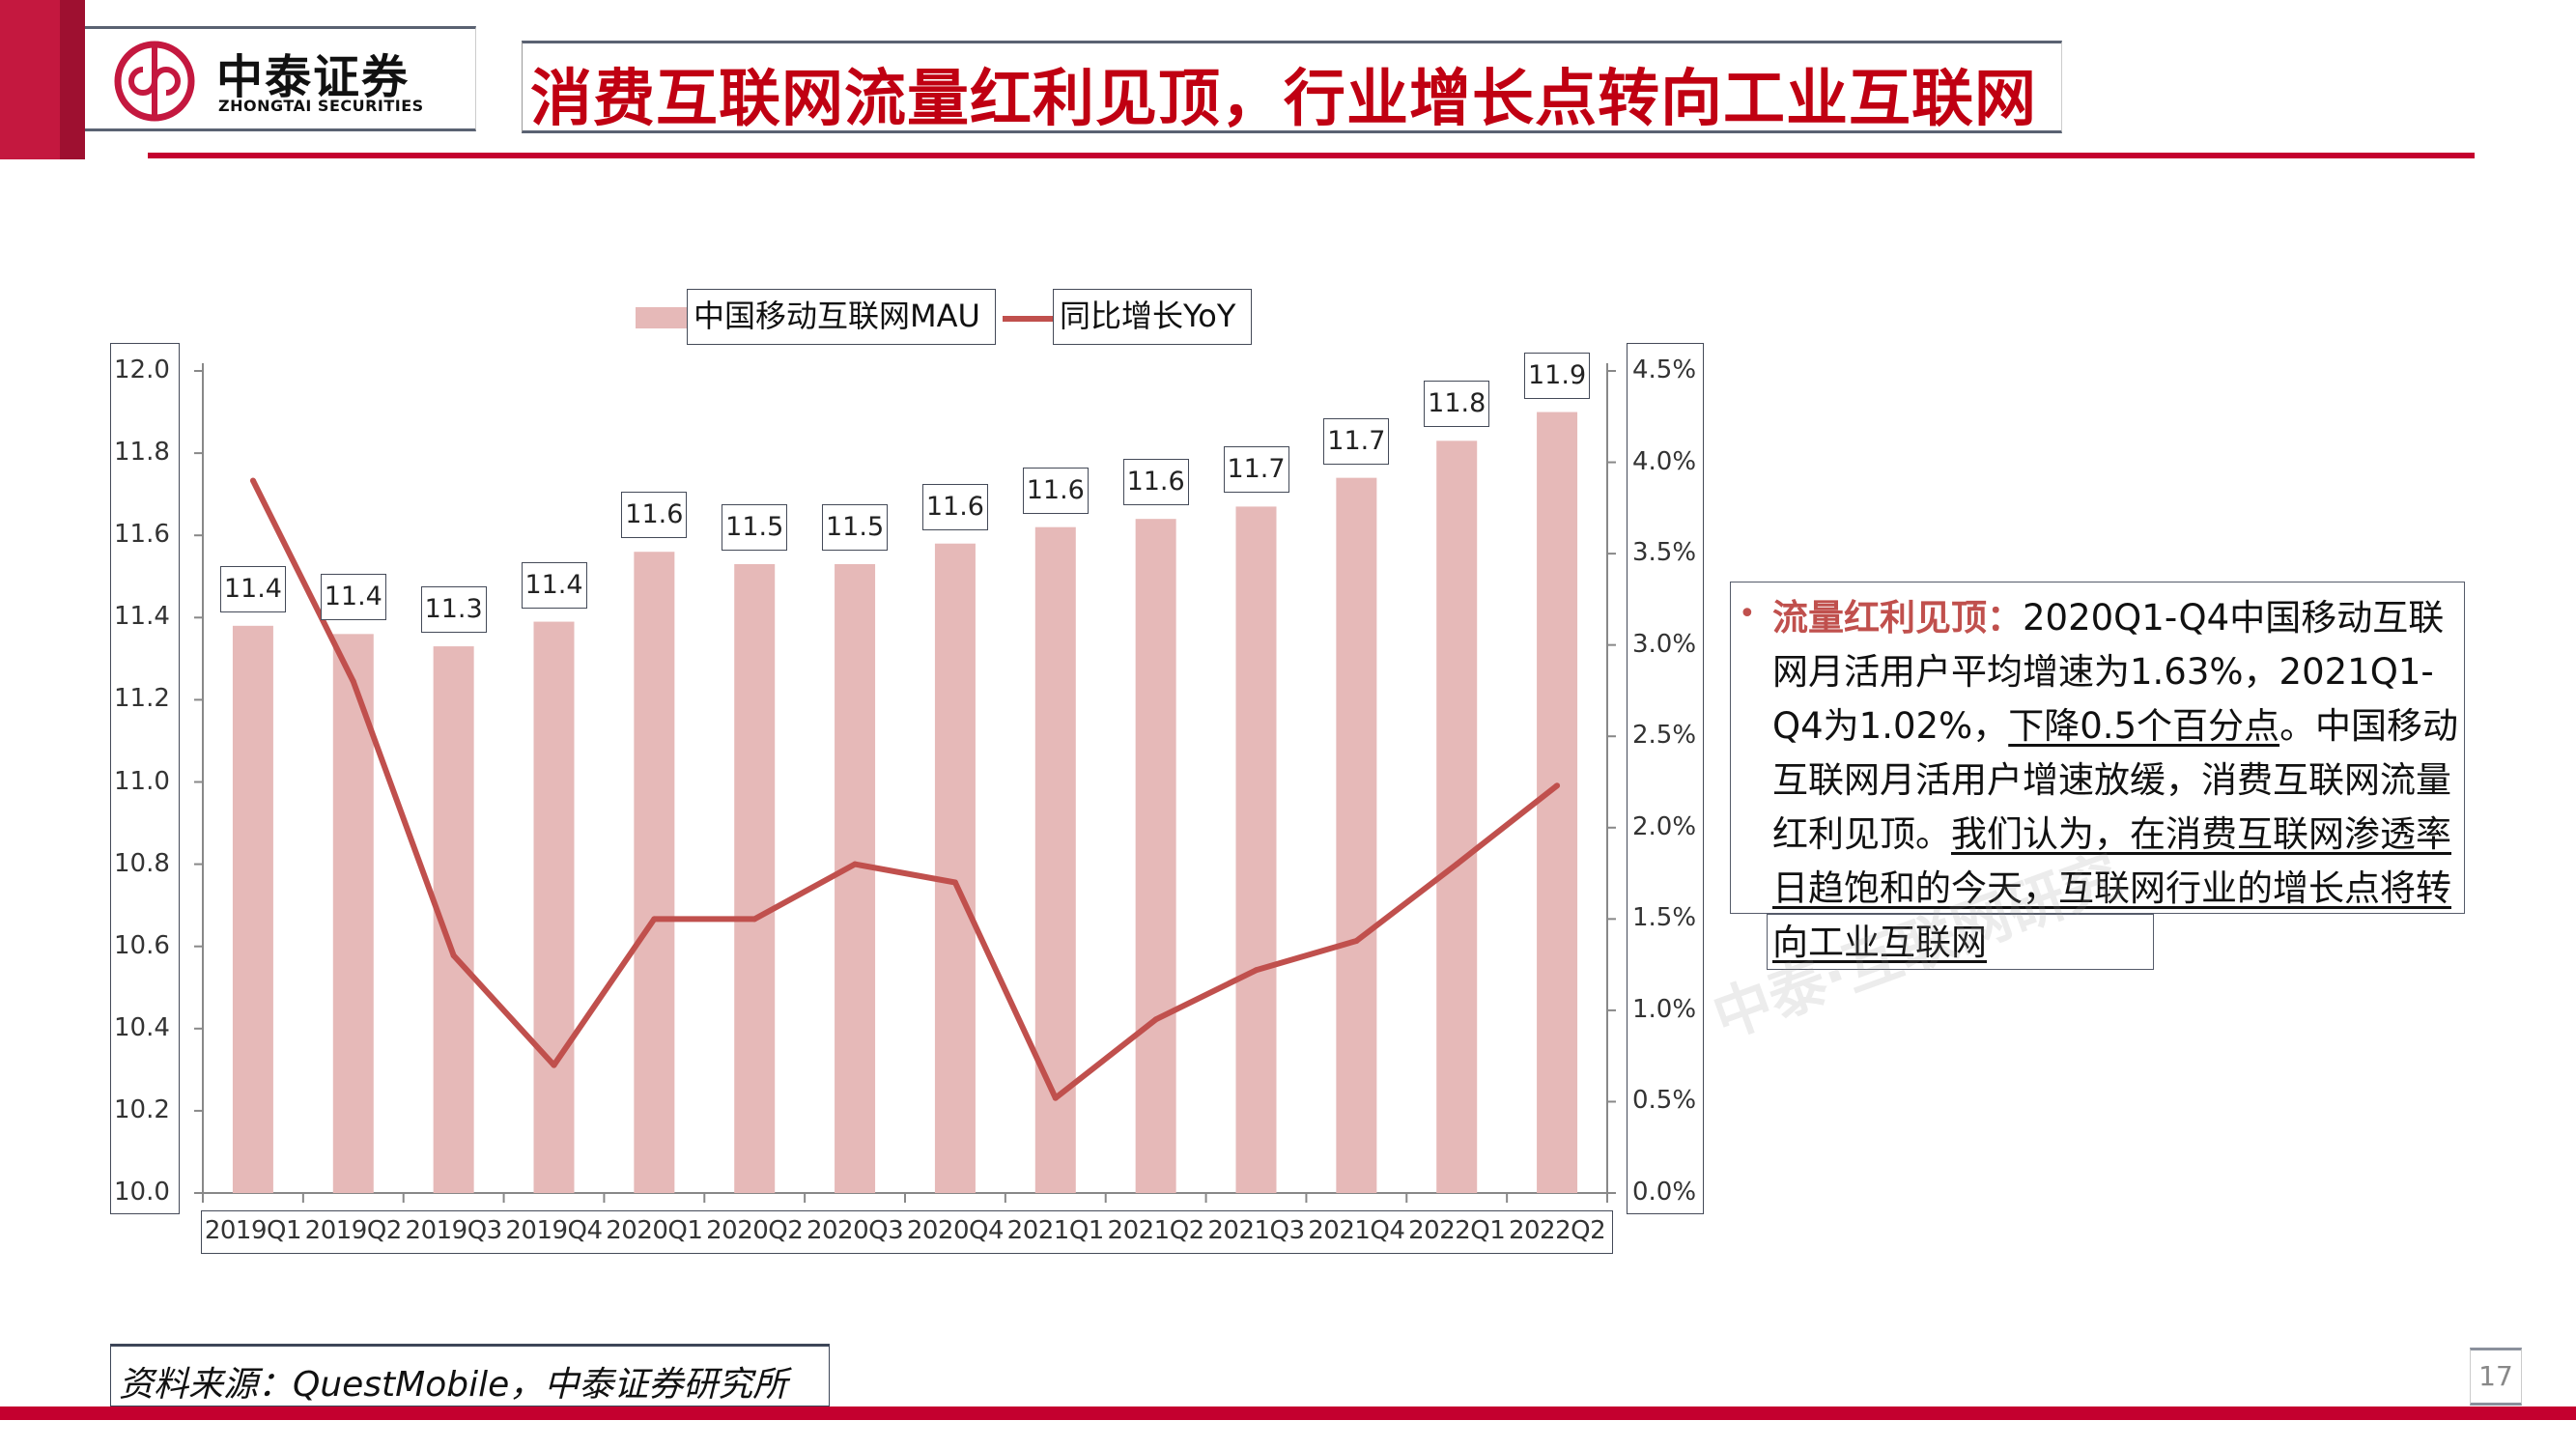 The image size is (2576, 1449). I want to click on note-box, so click(2097, 748).